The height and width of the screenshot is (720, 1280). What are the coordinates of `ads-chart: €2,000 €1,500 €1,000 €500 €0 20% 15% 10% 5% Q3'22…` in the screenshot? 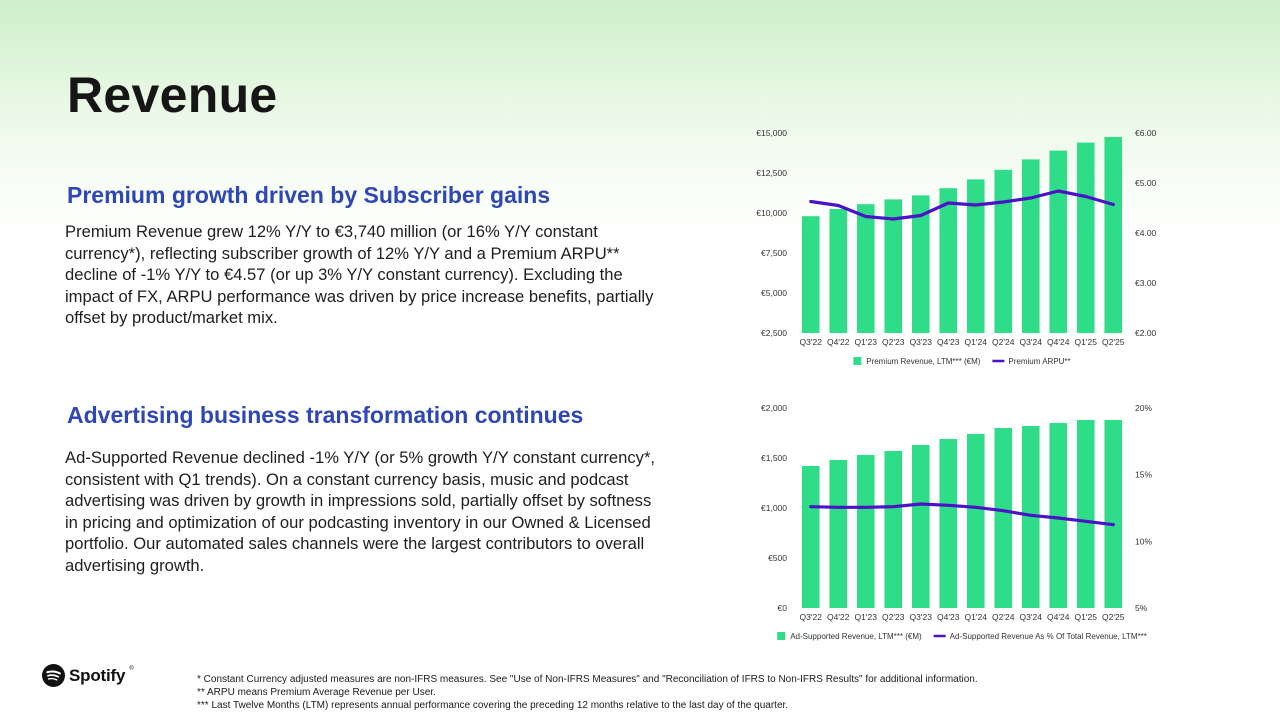 It's located at (955, 524).